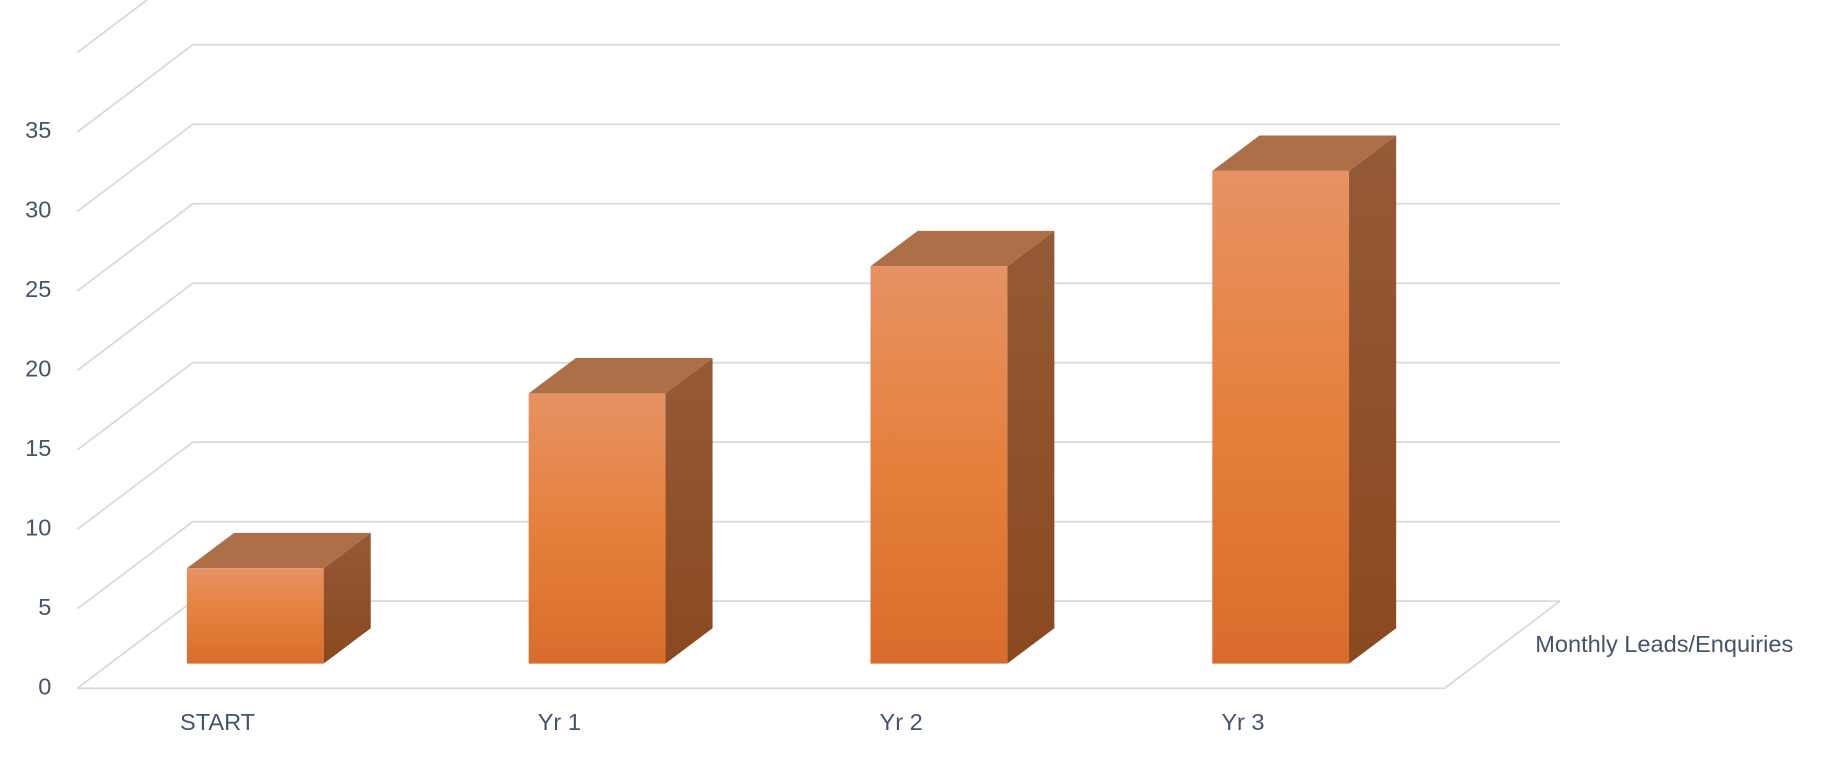  What do you see at coordinates (901, 722) in the screenshot?
I see `x-tick-label: Yr 2` at bounding box center [901, 722].